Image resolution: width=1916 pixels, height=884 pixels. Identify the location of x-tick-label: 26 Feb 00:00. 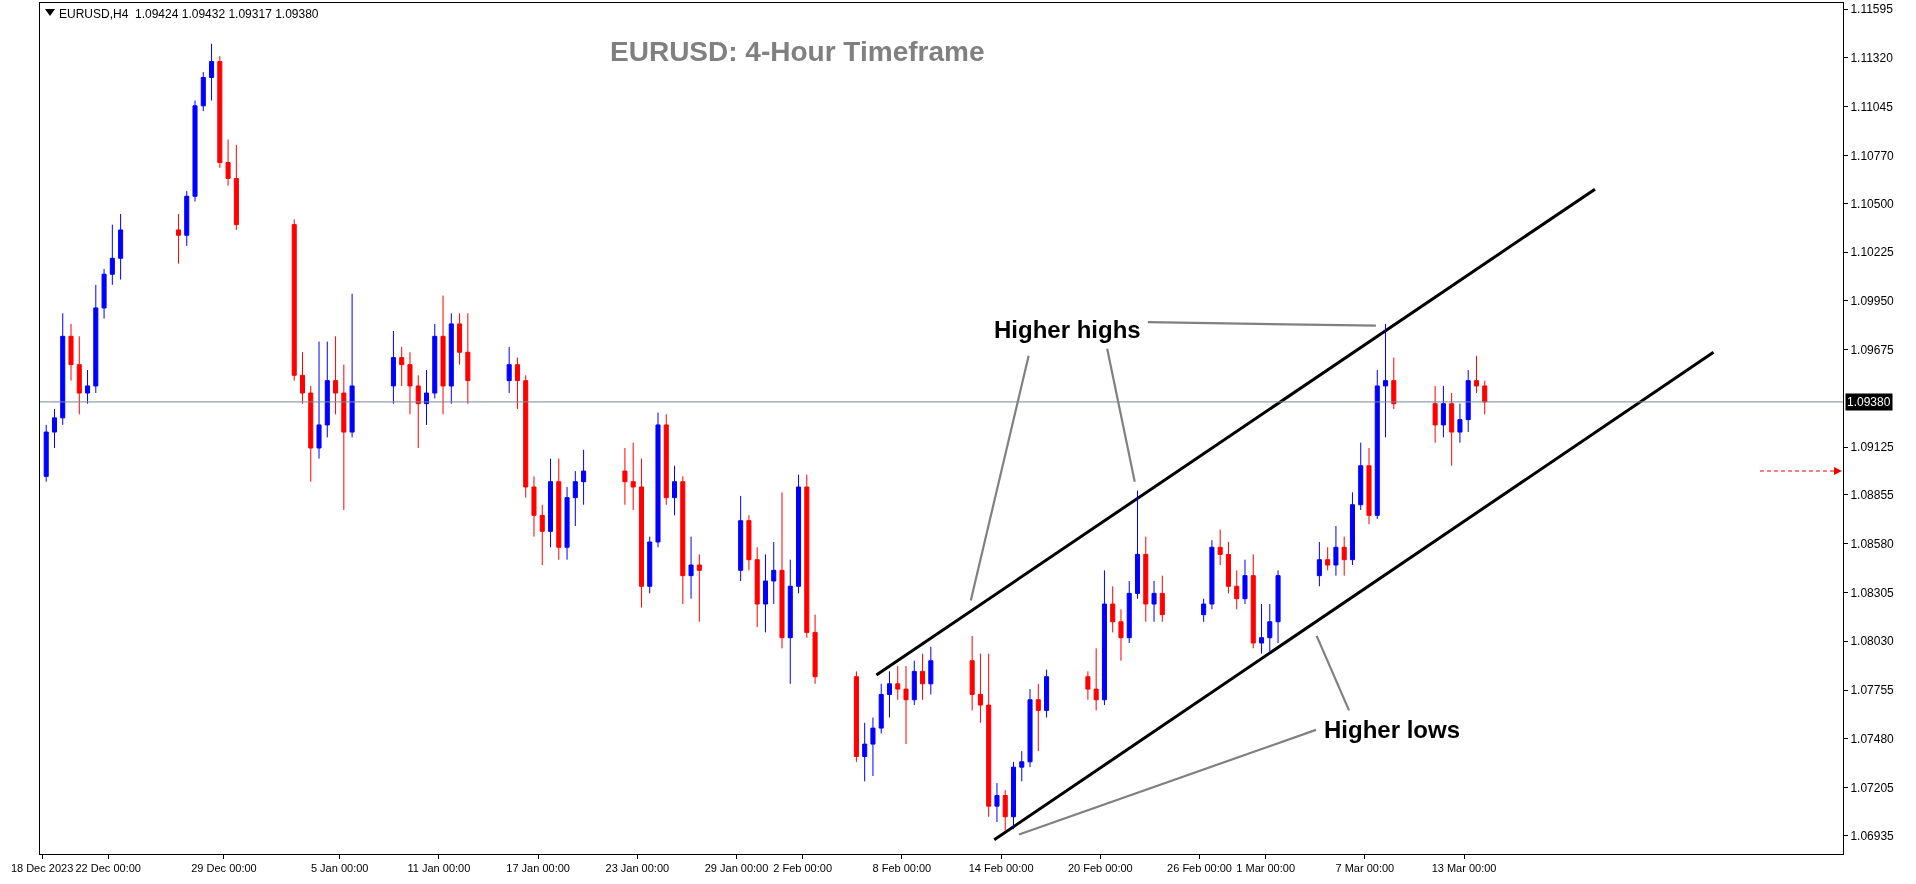
(1199, 868).